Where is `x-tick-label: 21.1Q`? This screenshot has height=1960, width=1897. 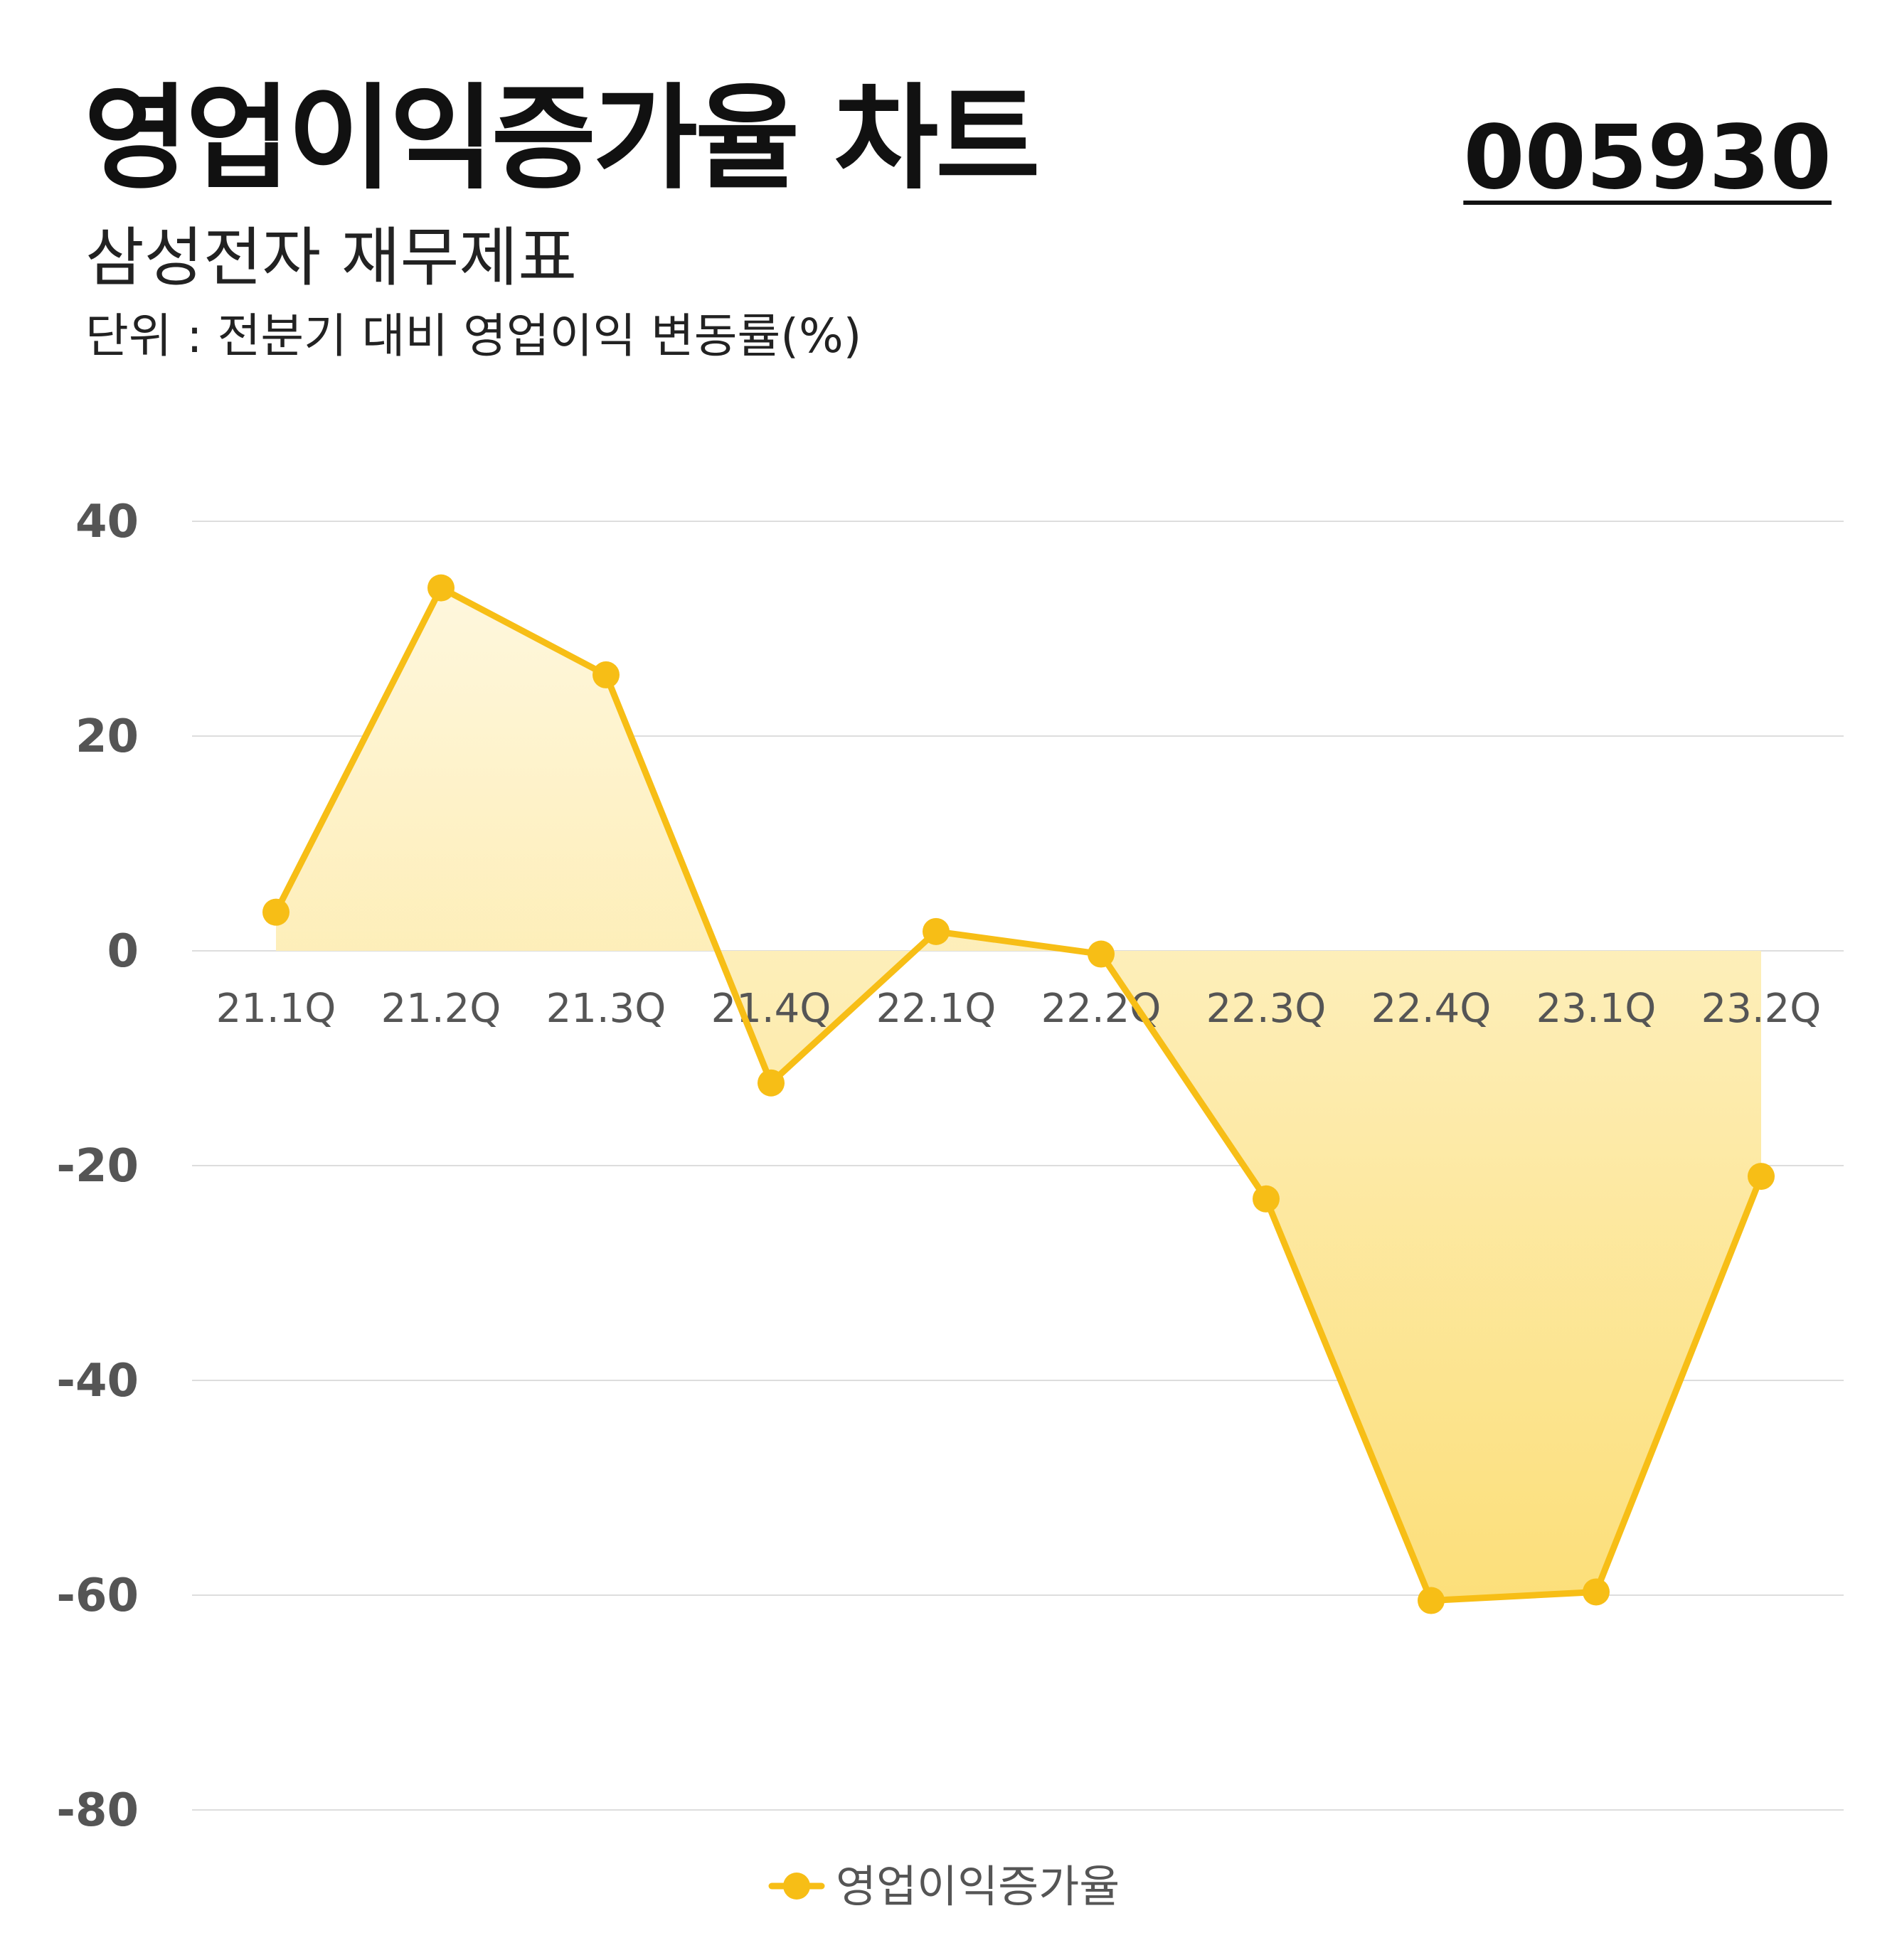
x-tick-label: 21.1Q is located at coordinates (276, 1009).